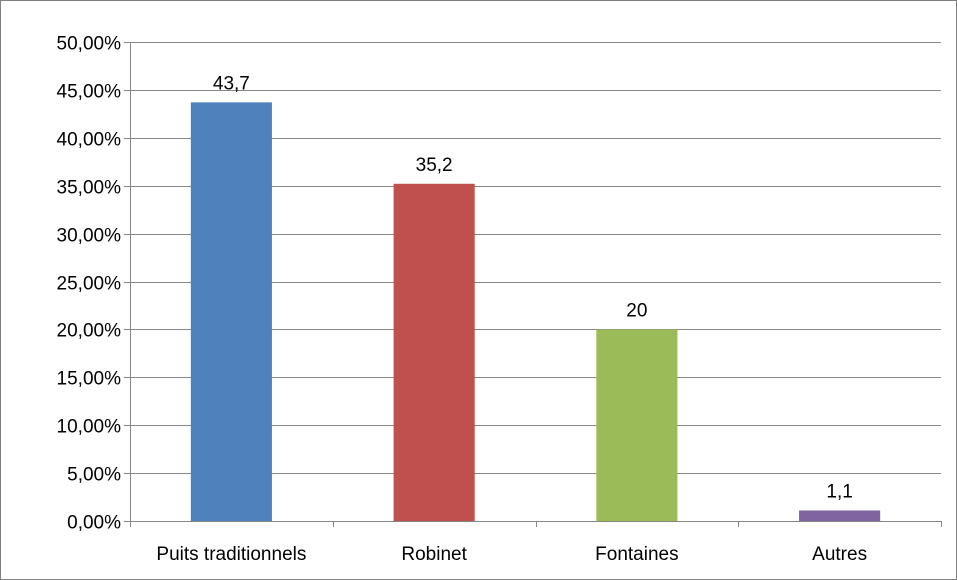 This screenshot has height=580, width=957. Describe the element at coordinates (636, 310) in the screenshot. I see `data-label: 20` at that location.